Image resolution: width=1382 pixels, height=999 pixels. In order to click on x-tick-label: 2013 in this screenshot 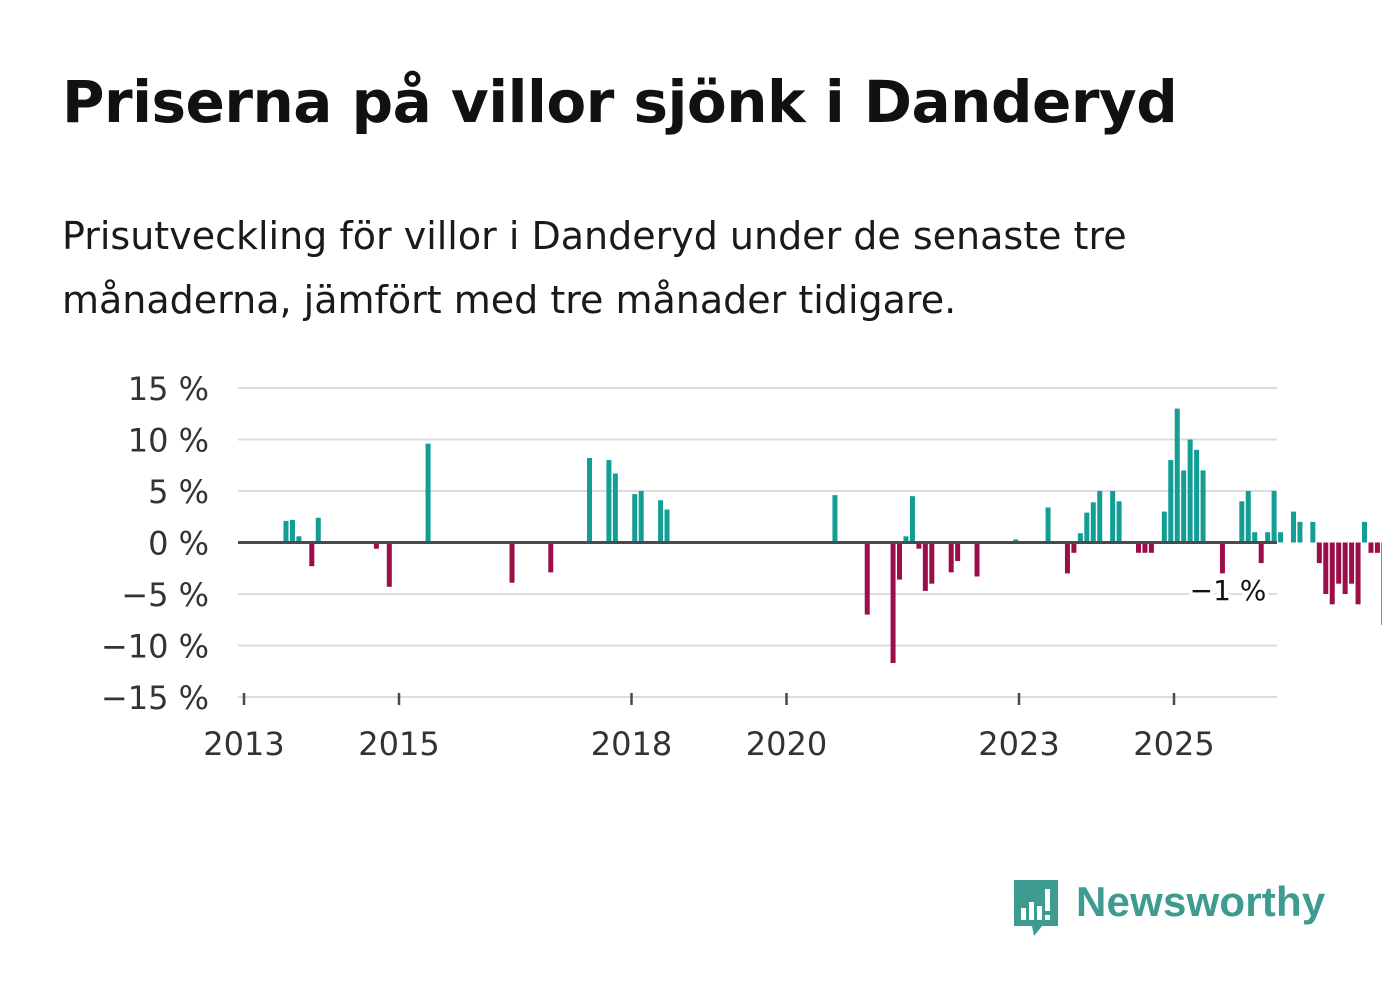, I will do `click(243, 744)`.